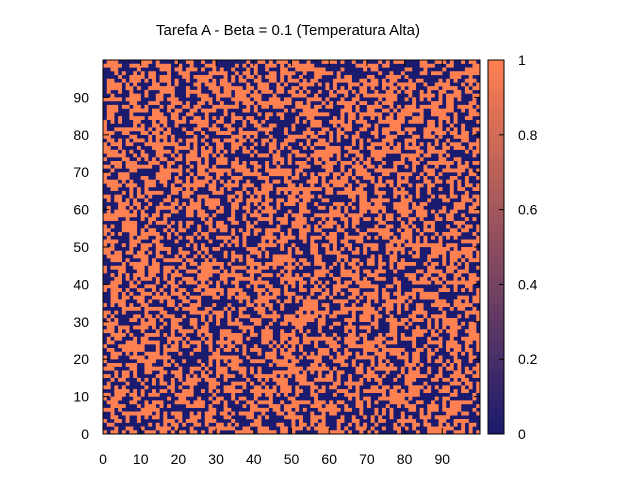  What do you see at coordinates (103, 459) in the screenshot?
I see `x-tick-label: 0` at bounding box center [103, 459].